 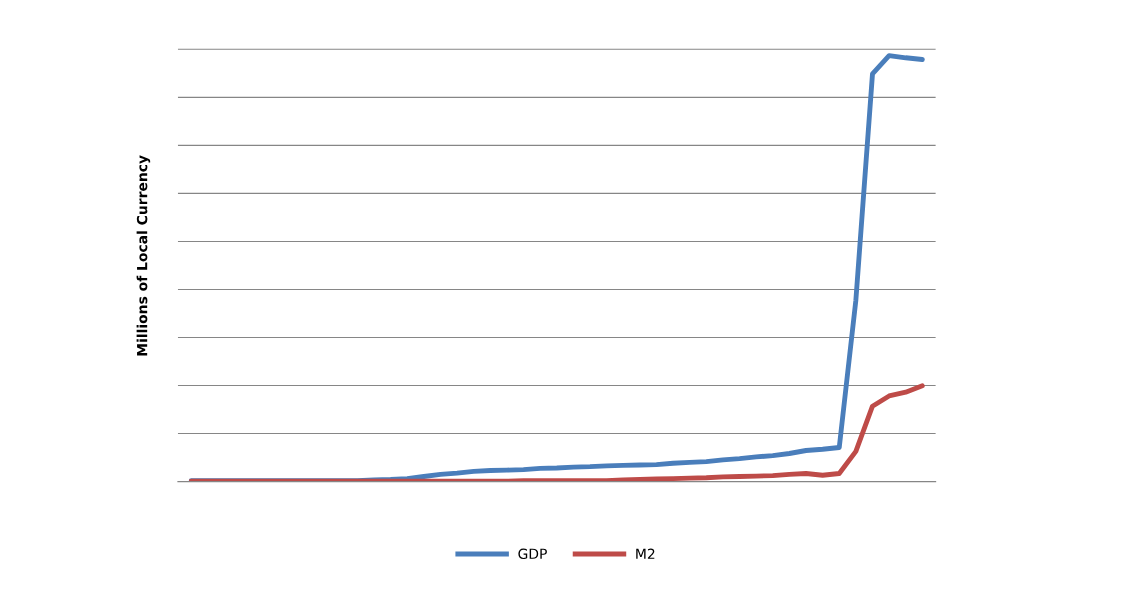 I want to click on legend-label: M2, so click(x=645, y=553).